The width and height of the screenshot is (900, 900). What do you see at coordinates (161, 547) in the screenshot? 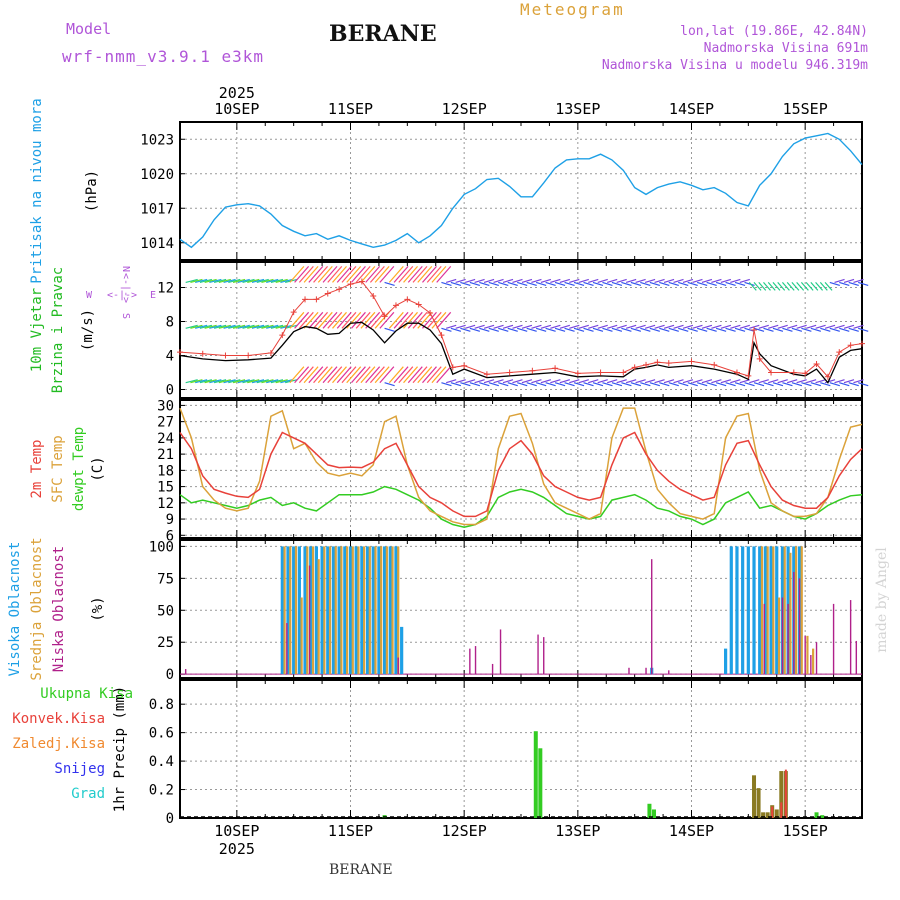
I see `y-tick-label: 100` at bounding box center [161, 547].